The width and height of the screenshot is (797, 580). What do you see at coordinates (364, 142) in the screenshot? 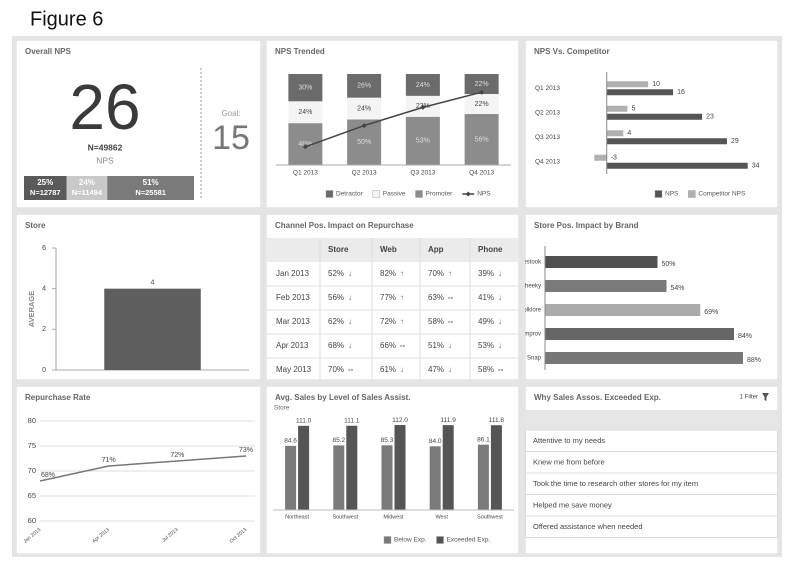
I see `segment-label: 50%` at bounding box center [364, 142].